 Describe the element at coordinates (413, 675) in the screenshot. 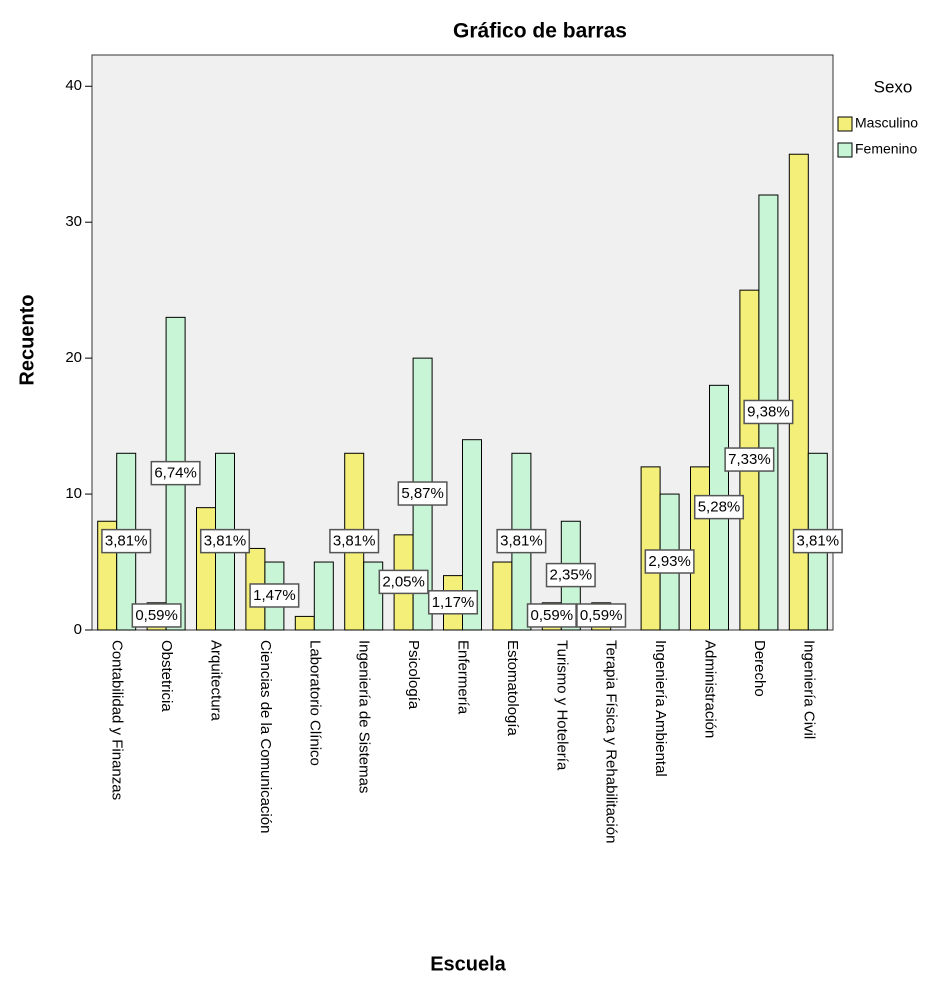

I see `x-tick-label: Psicología` at that location.